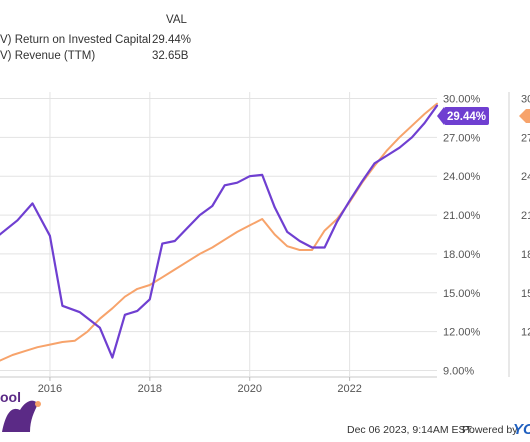 The image size is (530, 442). I want to click on current-value-label: 29.44%, so click(466, 117).